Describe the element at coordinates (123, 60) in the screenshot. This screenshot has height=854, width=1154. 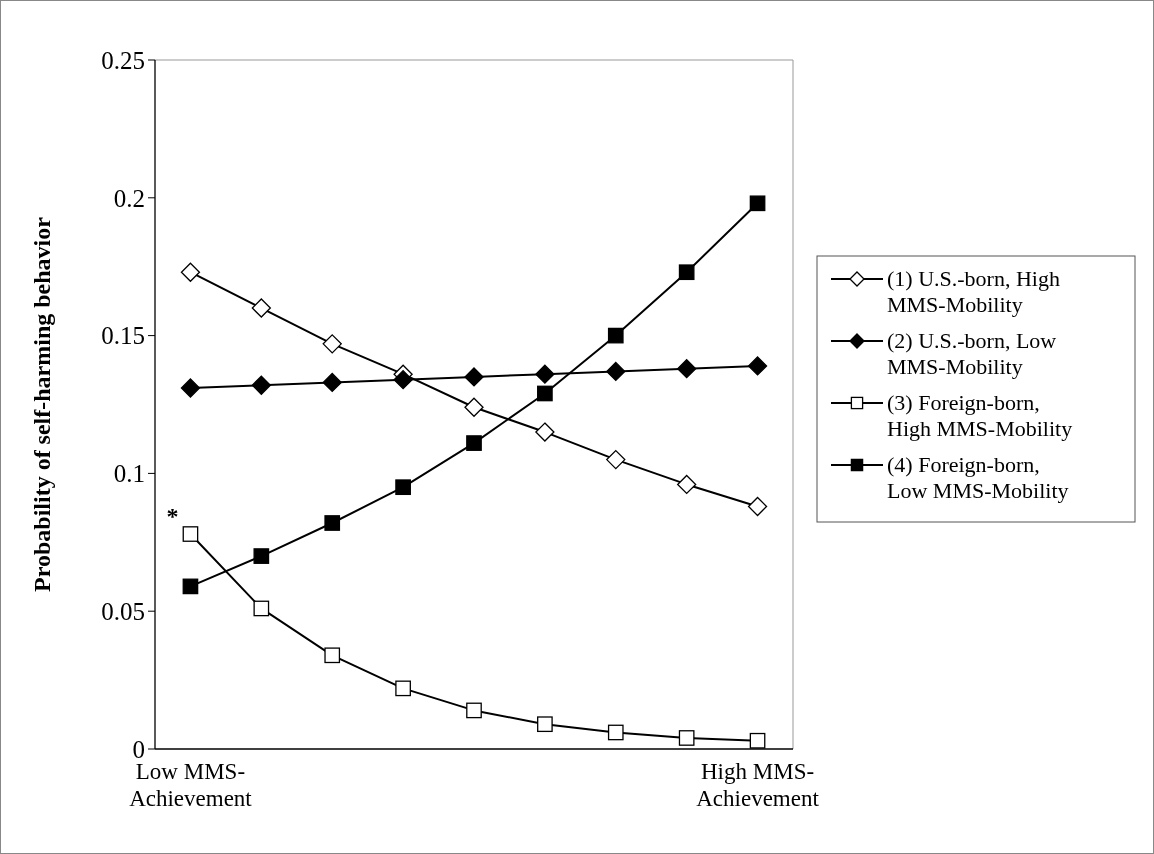
I see `y-tick-label: 0.25` at that location.